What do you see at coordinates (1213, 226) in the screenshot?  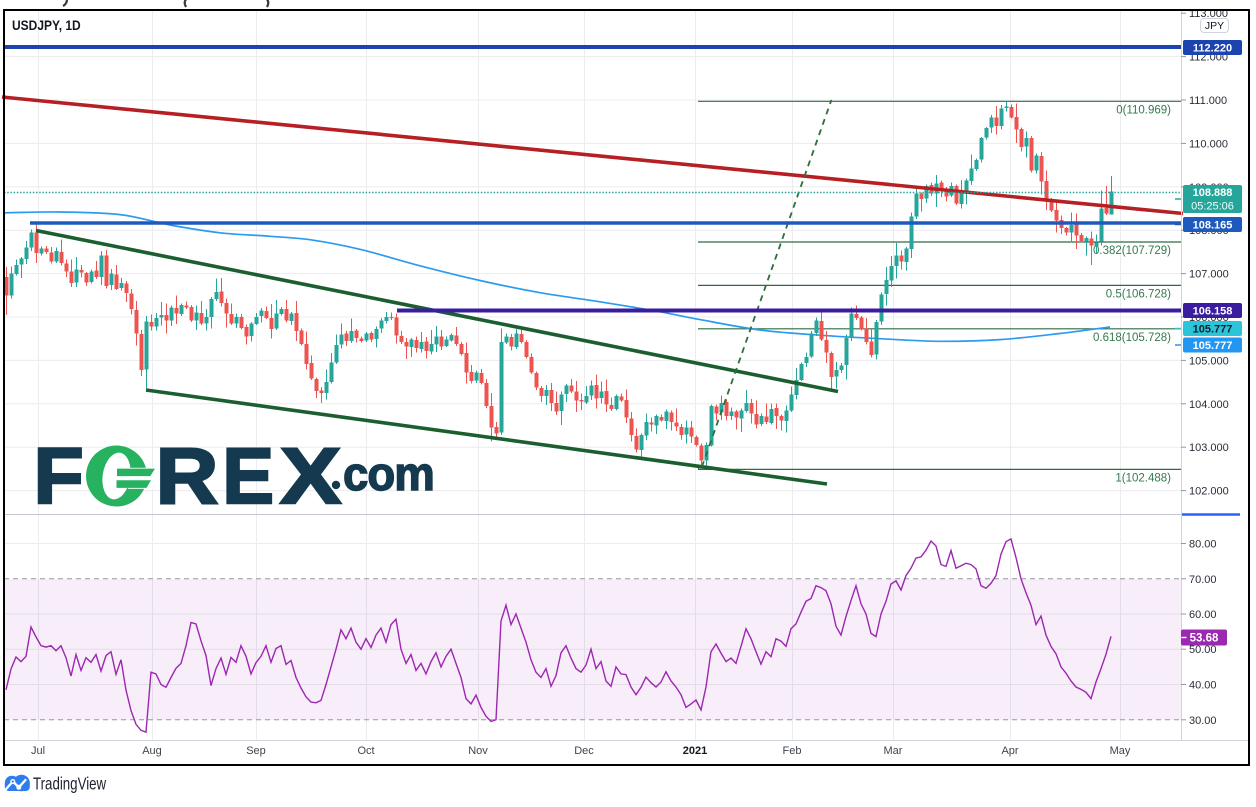 I see `svg-text: 108.165` at bounding box center [1213, 226].